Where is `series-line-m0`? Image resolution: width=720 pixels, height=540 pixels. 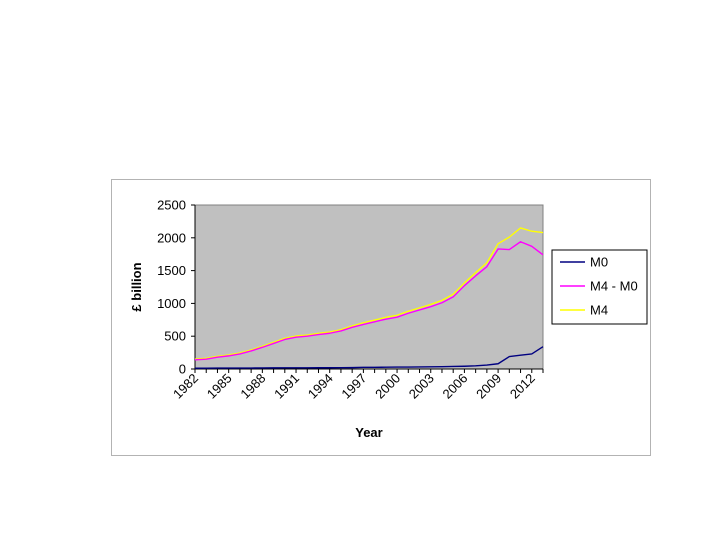 series-line-m0 is located at coordinates (369, 357).